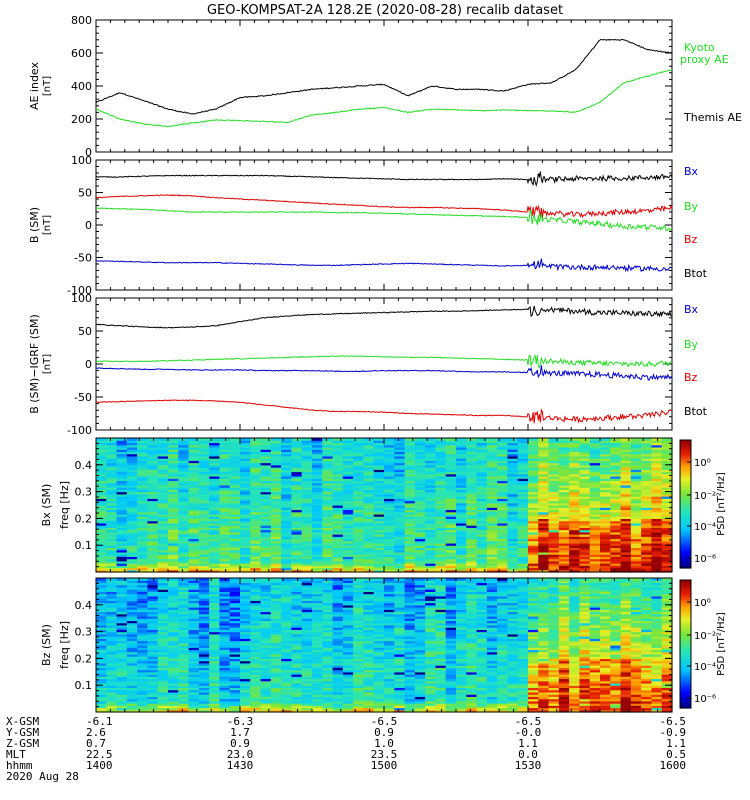 This screenshot has height=800, width=750. What do you see at coordinates (704, 59) in the screenshot?
I see `ae-legend-proxy: proxy AE` at bounding box center [704, 59].